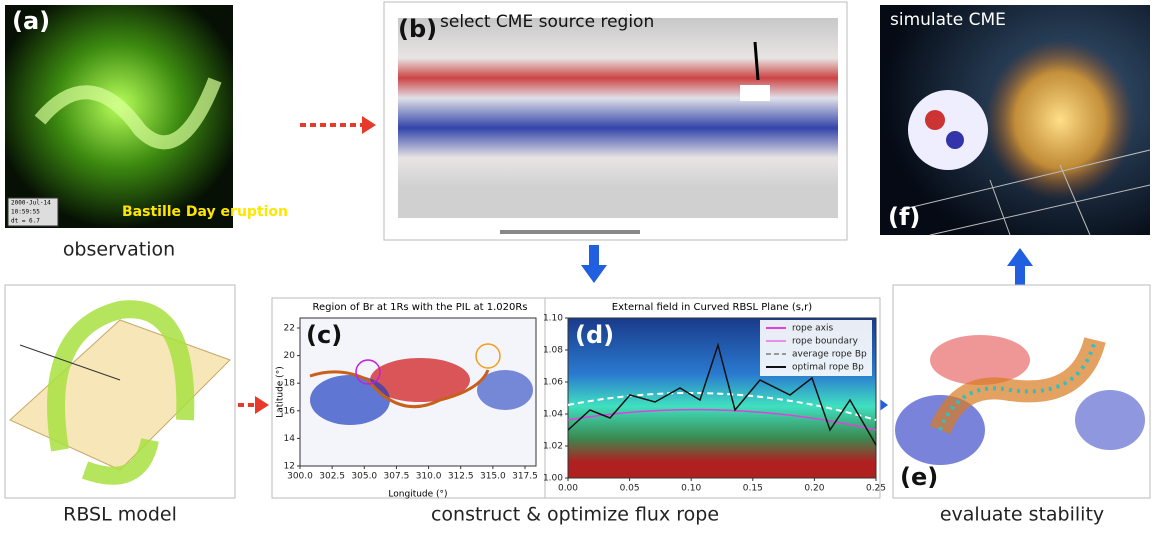 The image size is (1157, 533). I want to click on field-lines, so click(1017, 385).